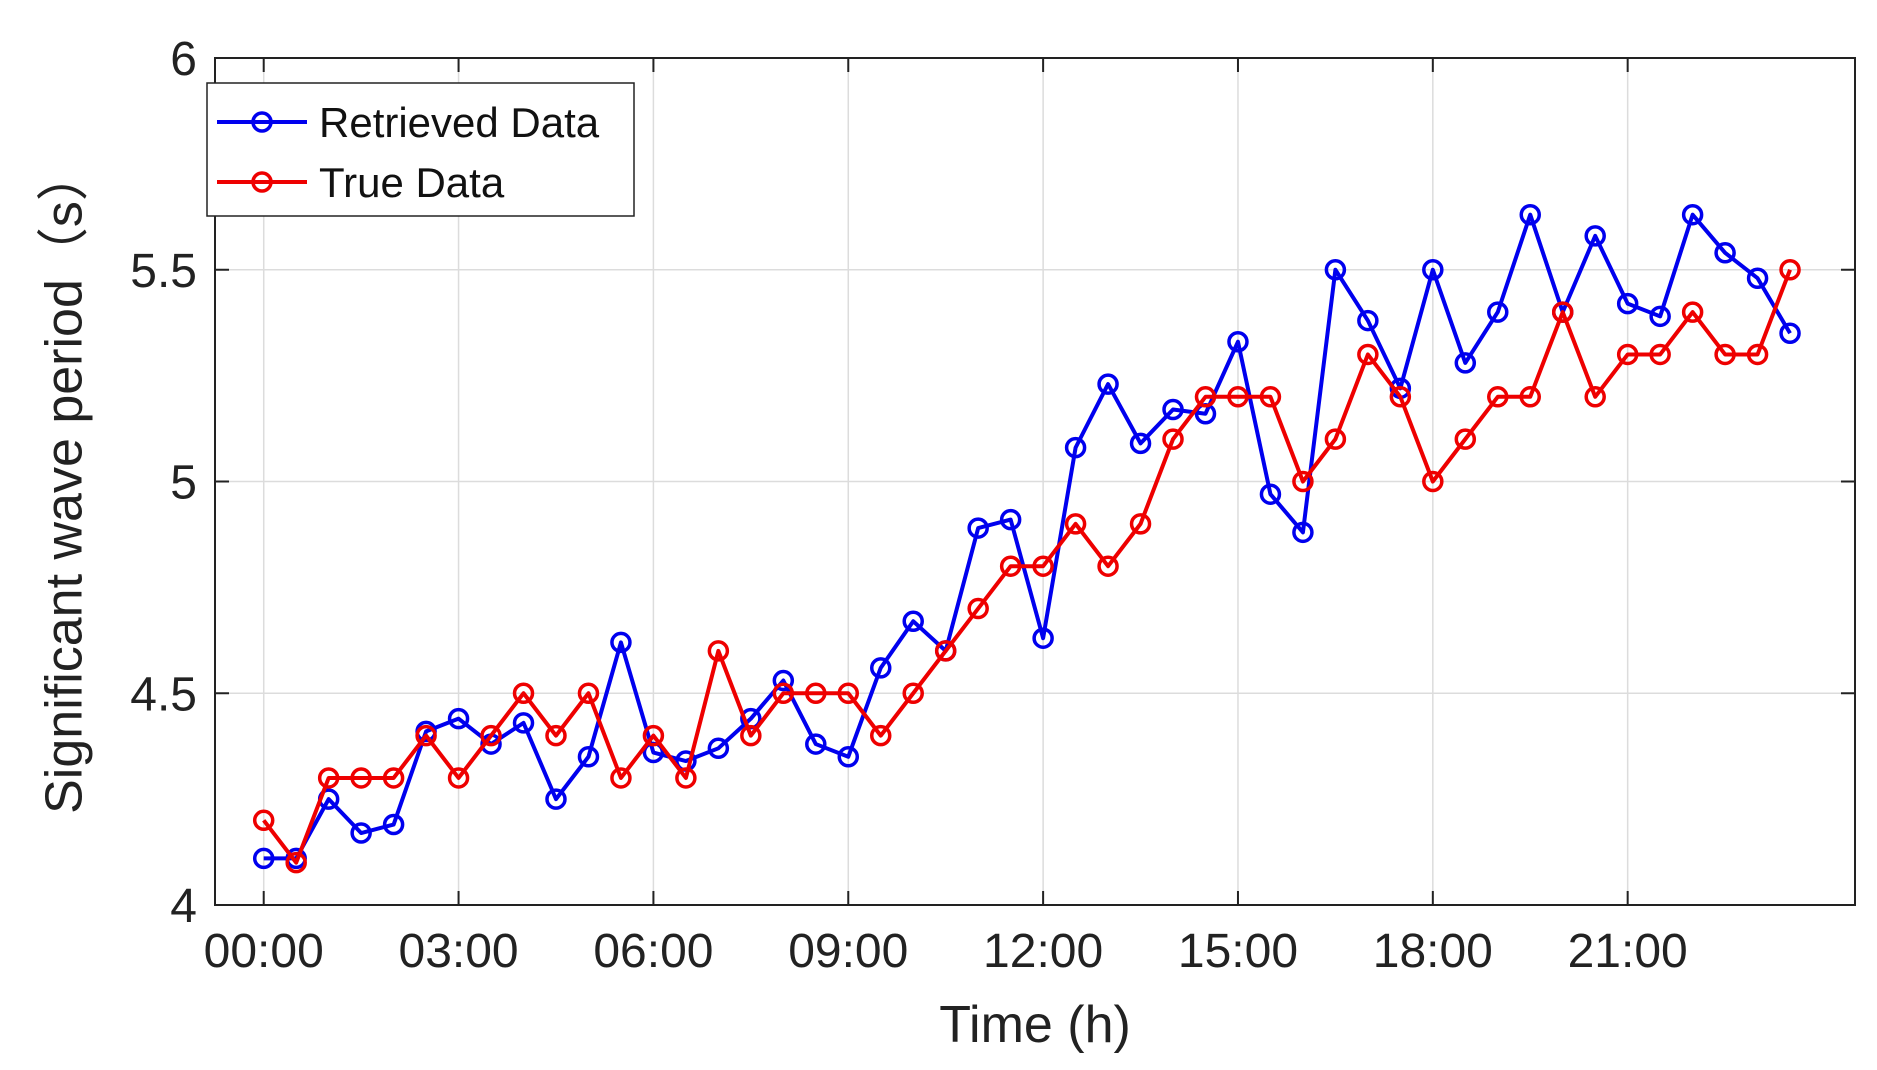 This screenshot has width=1877, height=1070. Describe the element at coordinates (65, 481) in the screenshot. I see `y-axis-label: Significant wave period（s）` at that location.